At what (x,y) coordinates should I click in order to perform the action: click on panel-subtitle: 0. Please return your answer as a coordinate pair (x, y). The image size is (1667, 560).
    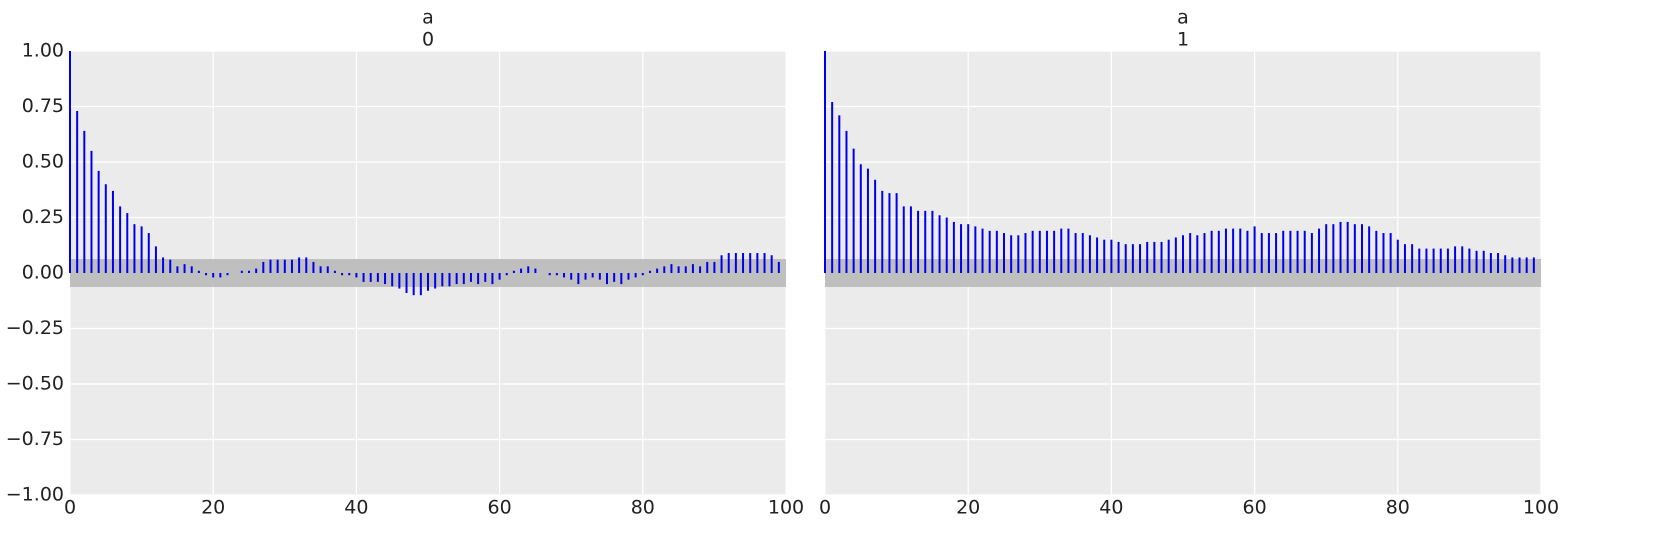
    Looking at the image, I should click on (428, 40).